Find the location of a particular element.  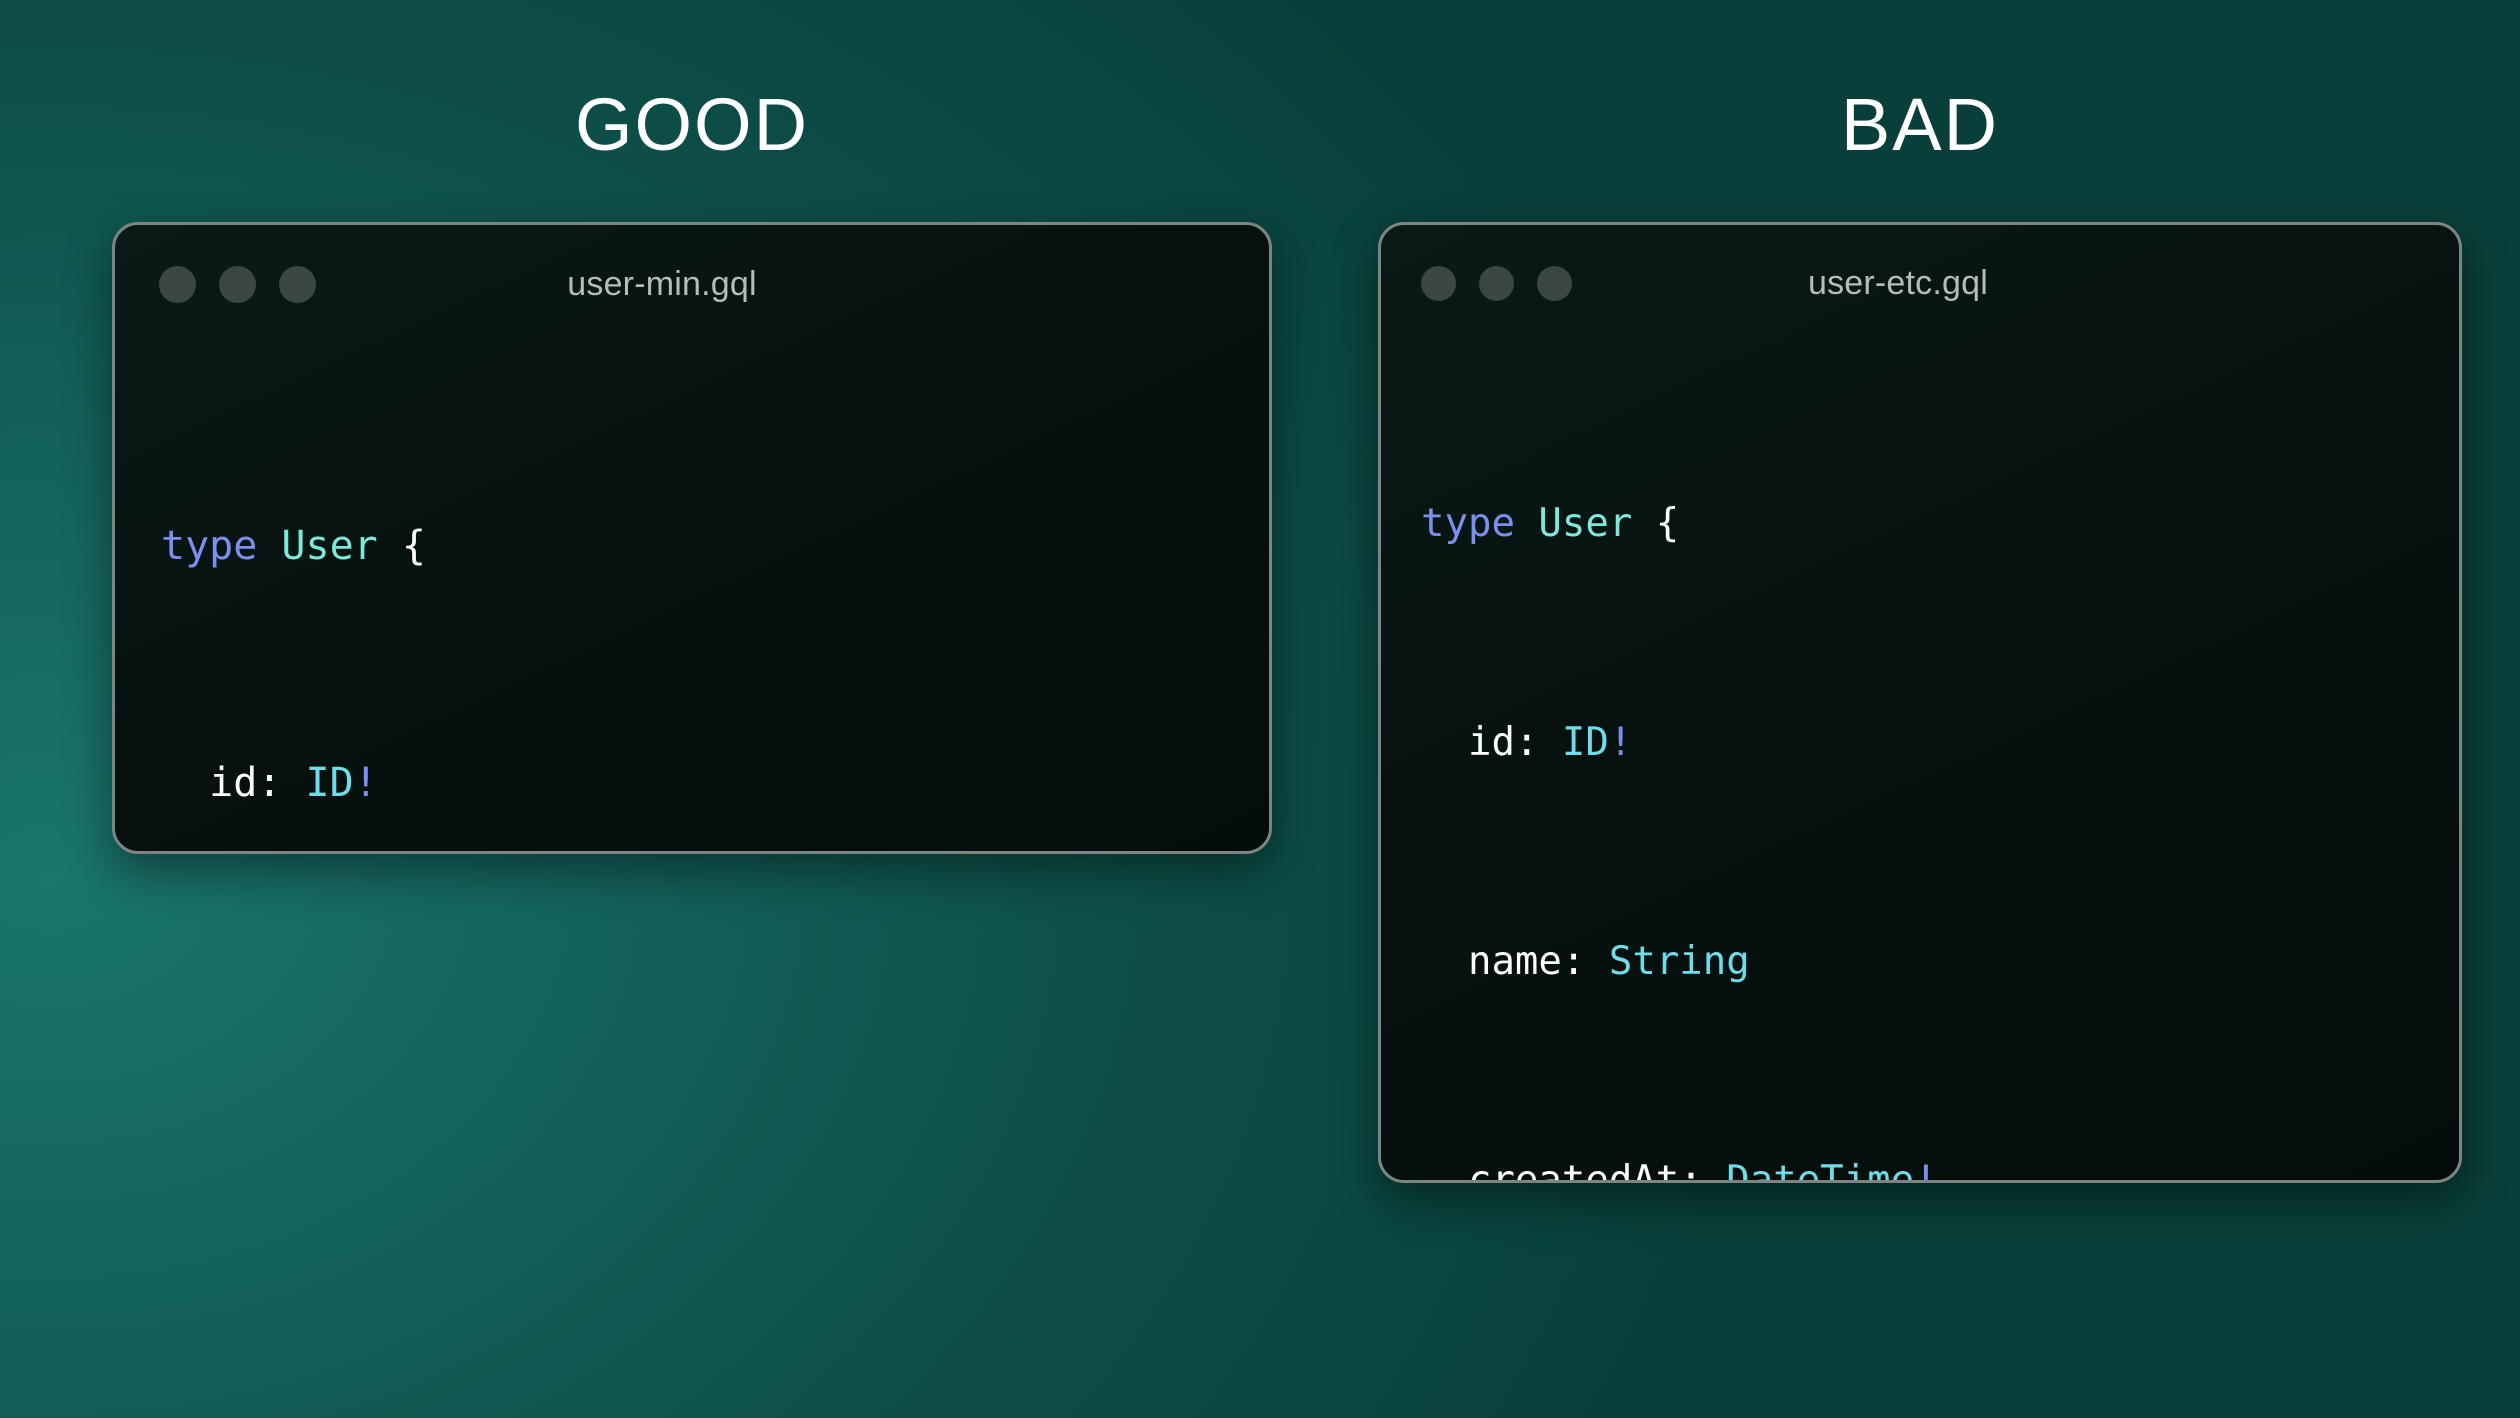

column-heading-good: GOOD is located at coordinates (692, 124).